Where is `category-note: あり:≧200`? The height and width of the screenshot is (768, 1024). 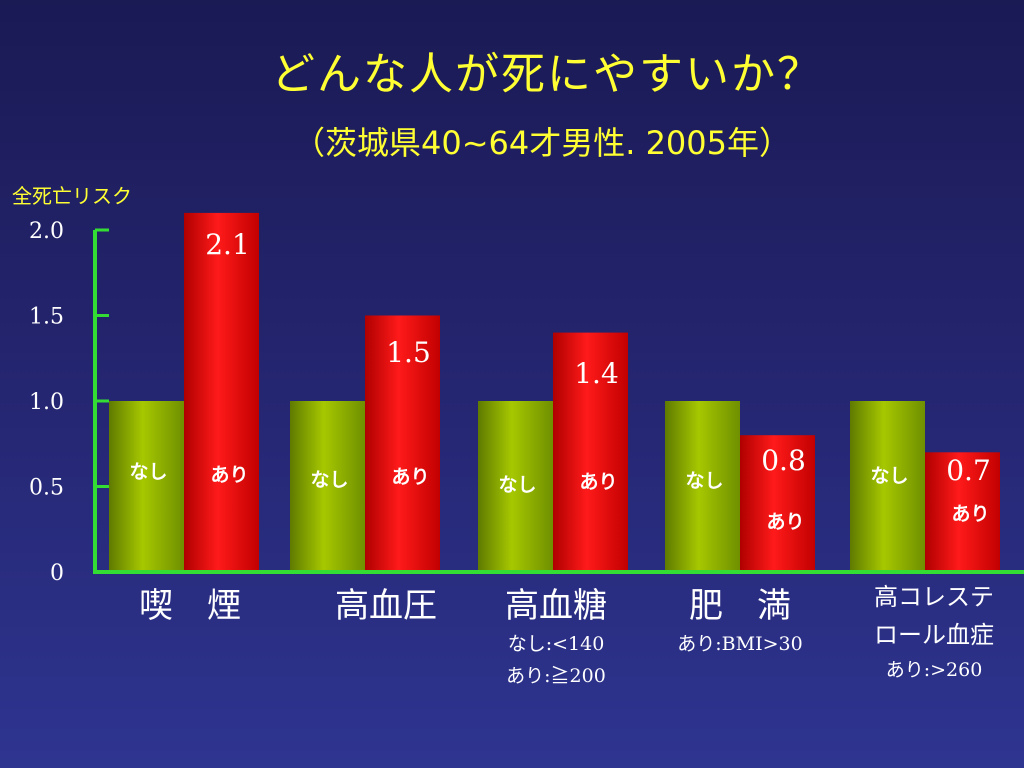 category-note: あり:≧200 is located at coordinates (556, 676).